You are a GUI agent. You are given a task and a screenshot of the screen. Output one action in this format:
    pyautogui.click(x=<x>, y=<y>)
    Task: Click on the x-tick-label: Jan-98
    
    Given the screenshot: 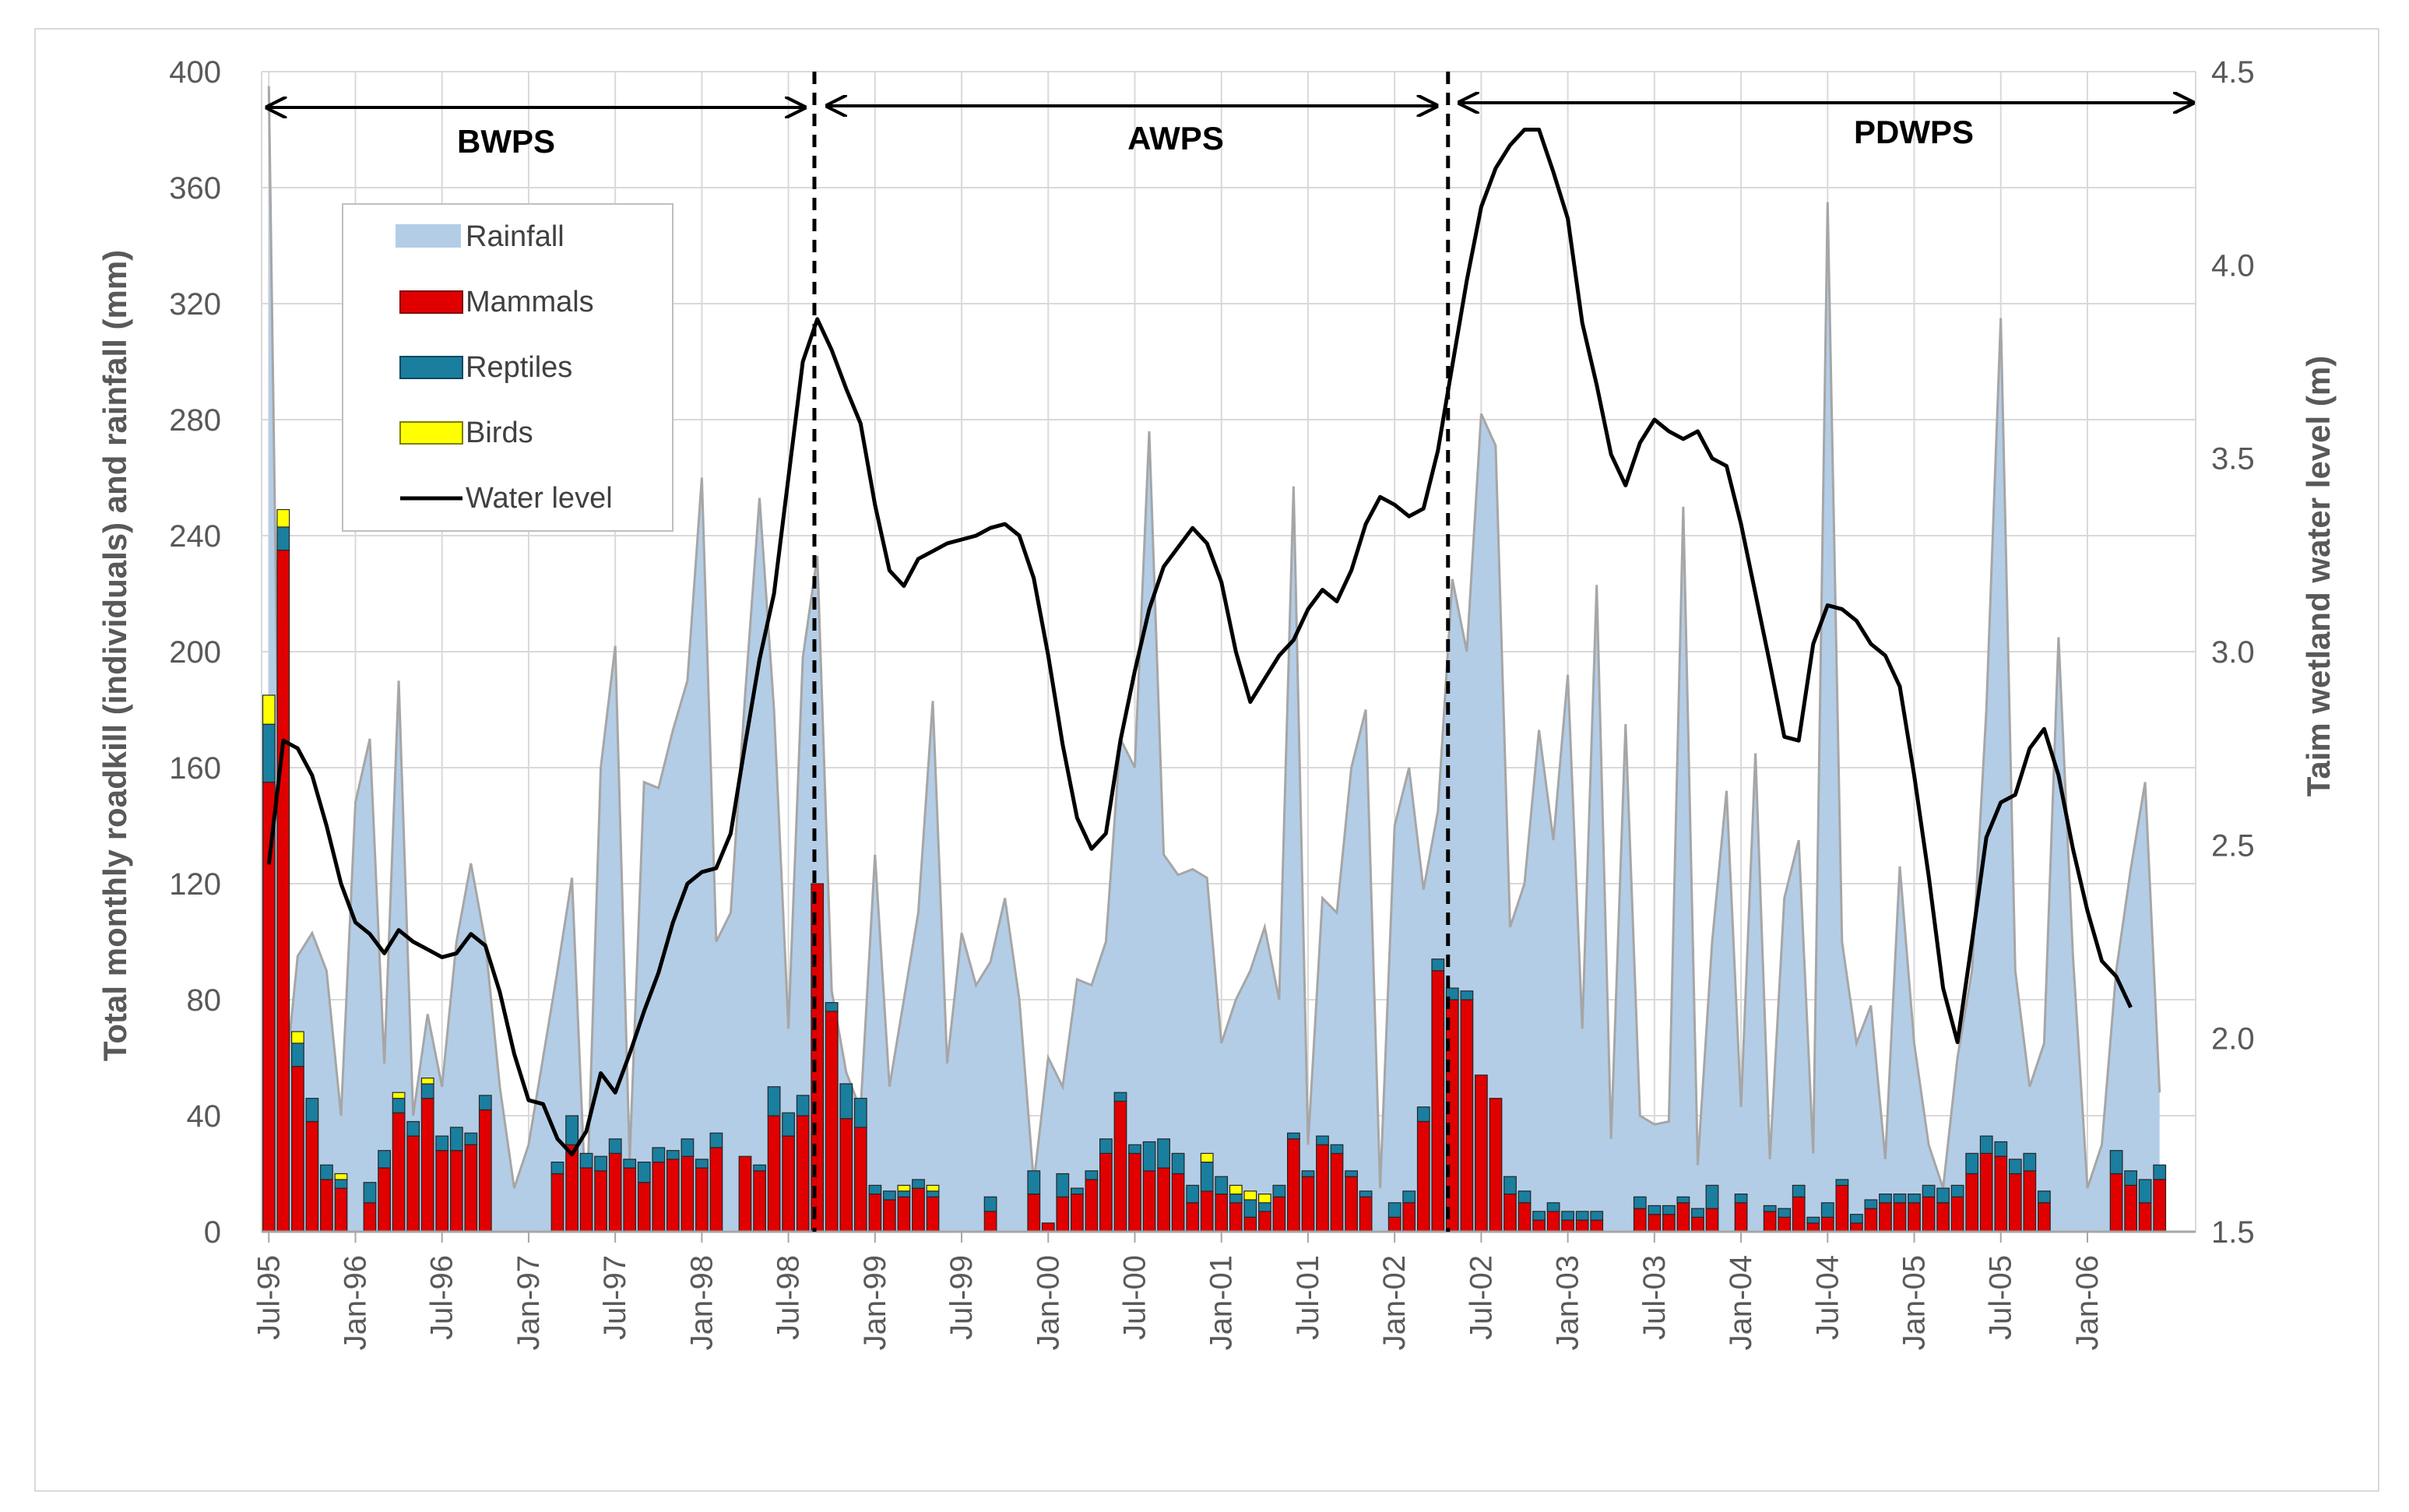 What is the action you would take?
    pyautogui.click(x=701, y=1302)
    